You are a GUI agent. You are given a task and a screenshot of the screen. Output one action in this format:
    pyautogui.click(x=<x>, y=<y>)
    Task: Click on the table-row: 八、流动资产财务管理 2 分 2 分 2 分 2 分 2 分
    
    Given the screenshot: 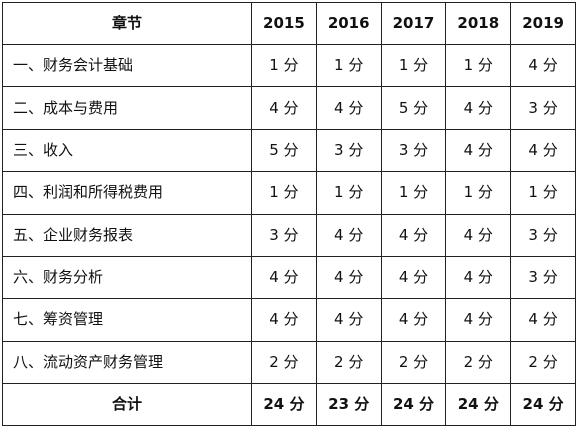 What is the action you would take?
    pyautogui.click(x=289, y=362)
    